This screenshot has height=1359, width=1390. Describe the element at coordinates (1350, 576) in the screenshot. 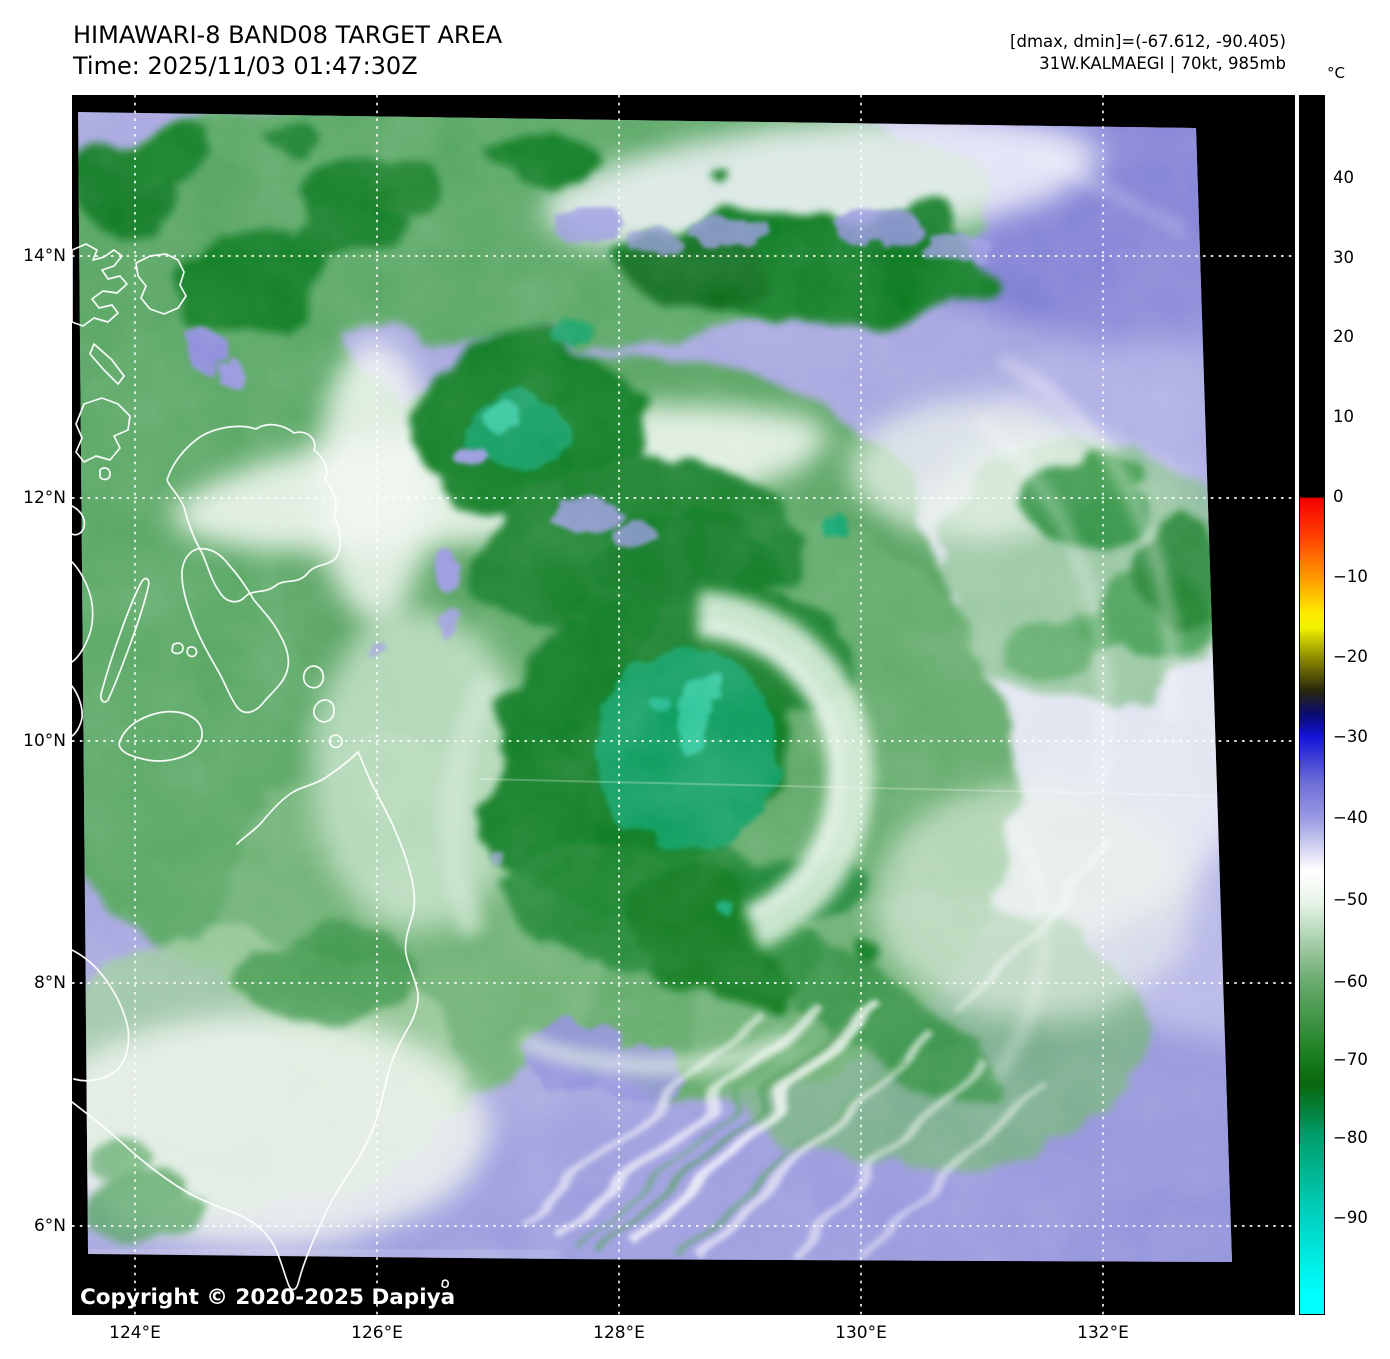

I see `colorbar-tick: −10` at that location.